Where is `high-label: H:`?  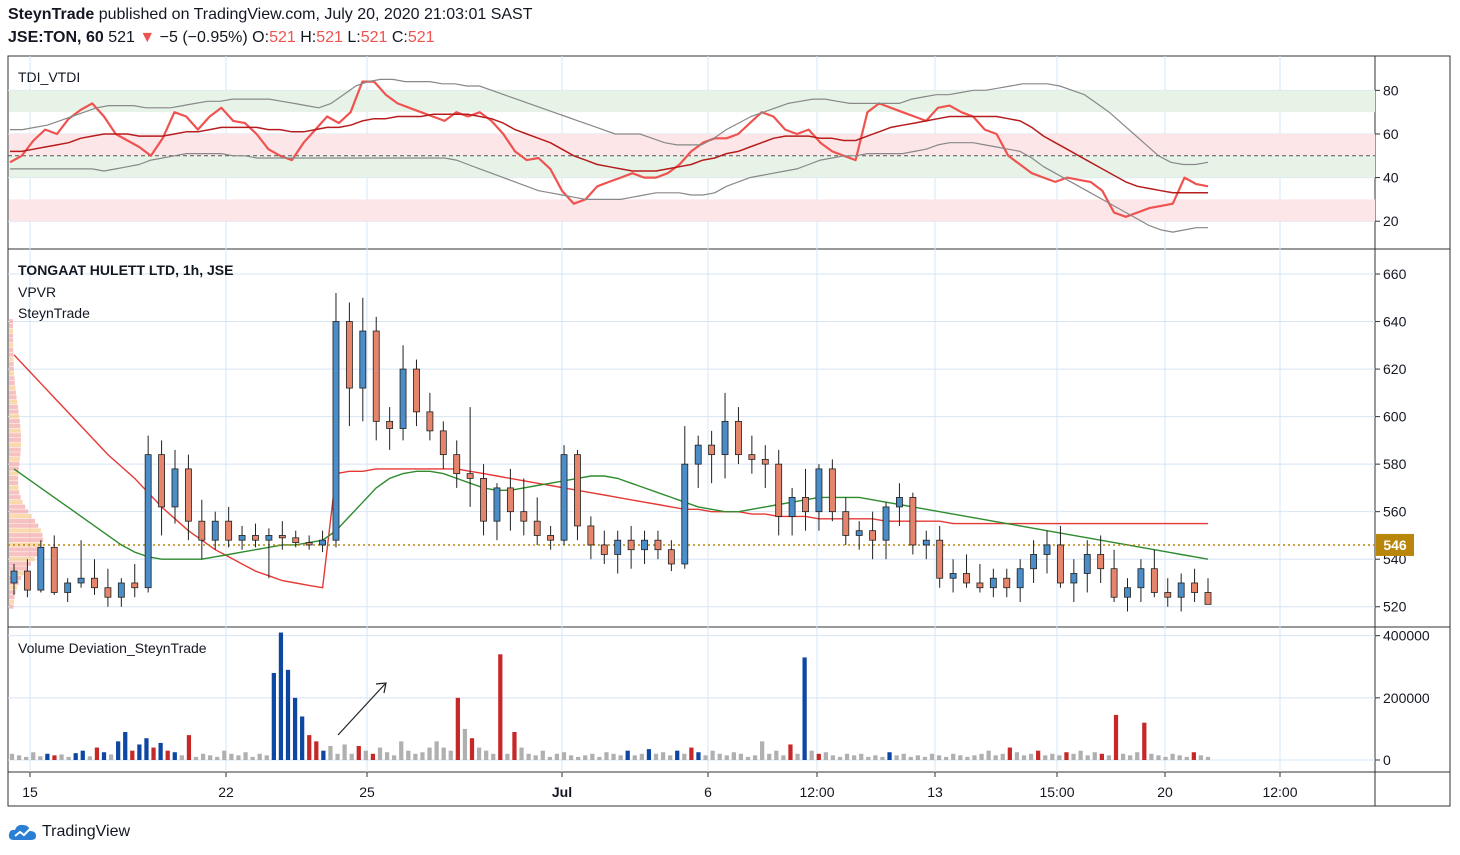 high-label: H: is located at coordinates (308, 37).